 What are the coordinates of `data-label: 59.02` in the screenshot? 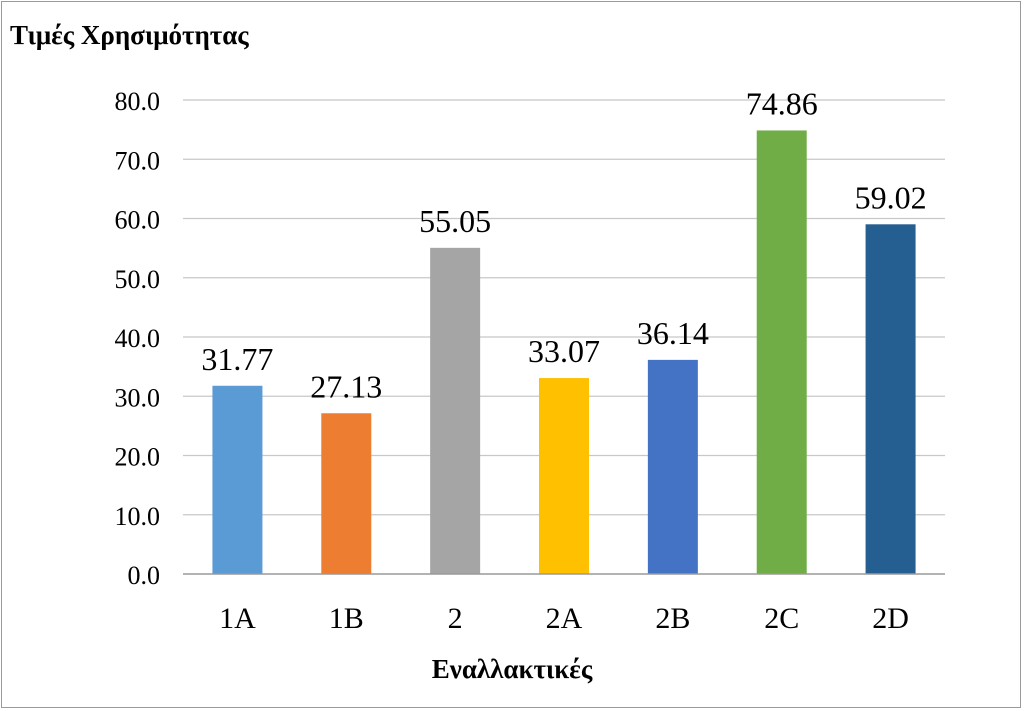 It's located at (891, 197).